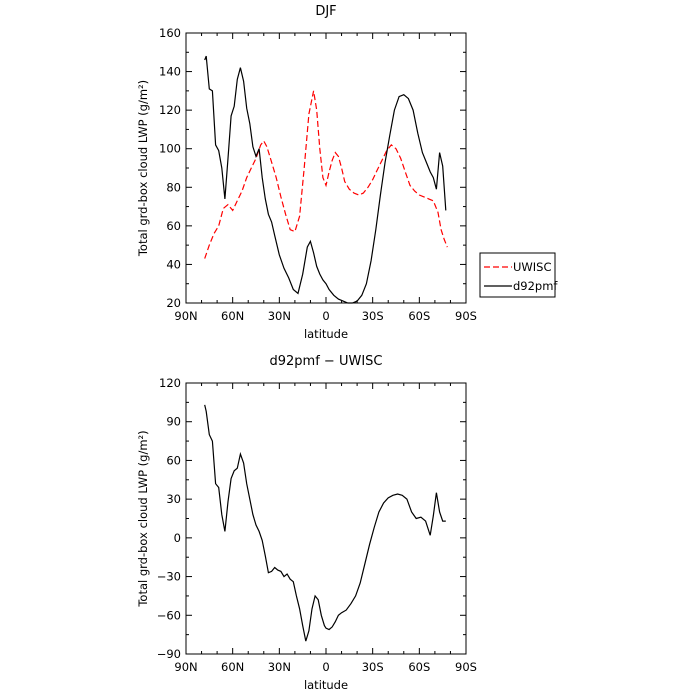 The width and height of the screenshot is (700, 700). I want to click on top-y-tick-label: 40, so click(173, 264).